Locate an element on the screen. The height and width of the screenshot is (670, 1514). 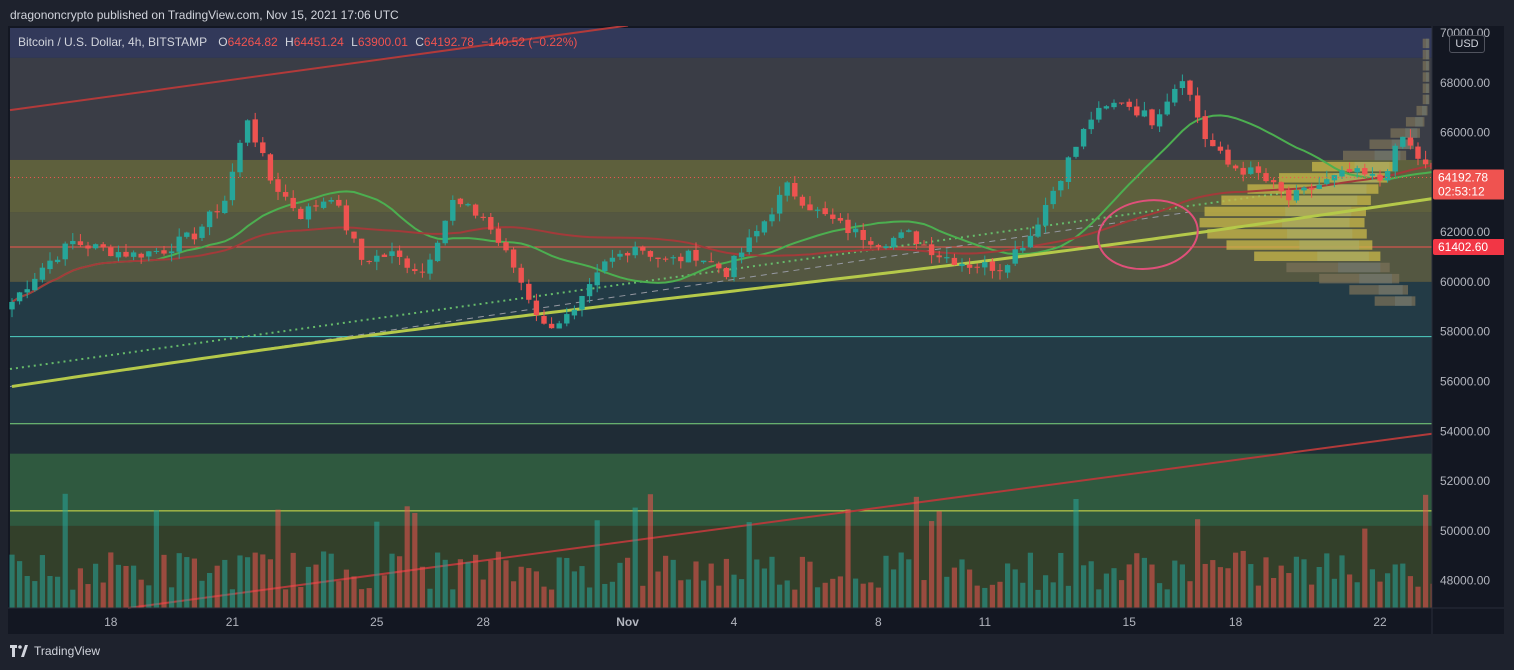
countdown-label: 02:53:12 is located at coordinates (1461, 192).